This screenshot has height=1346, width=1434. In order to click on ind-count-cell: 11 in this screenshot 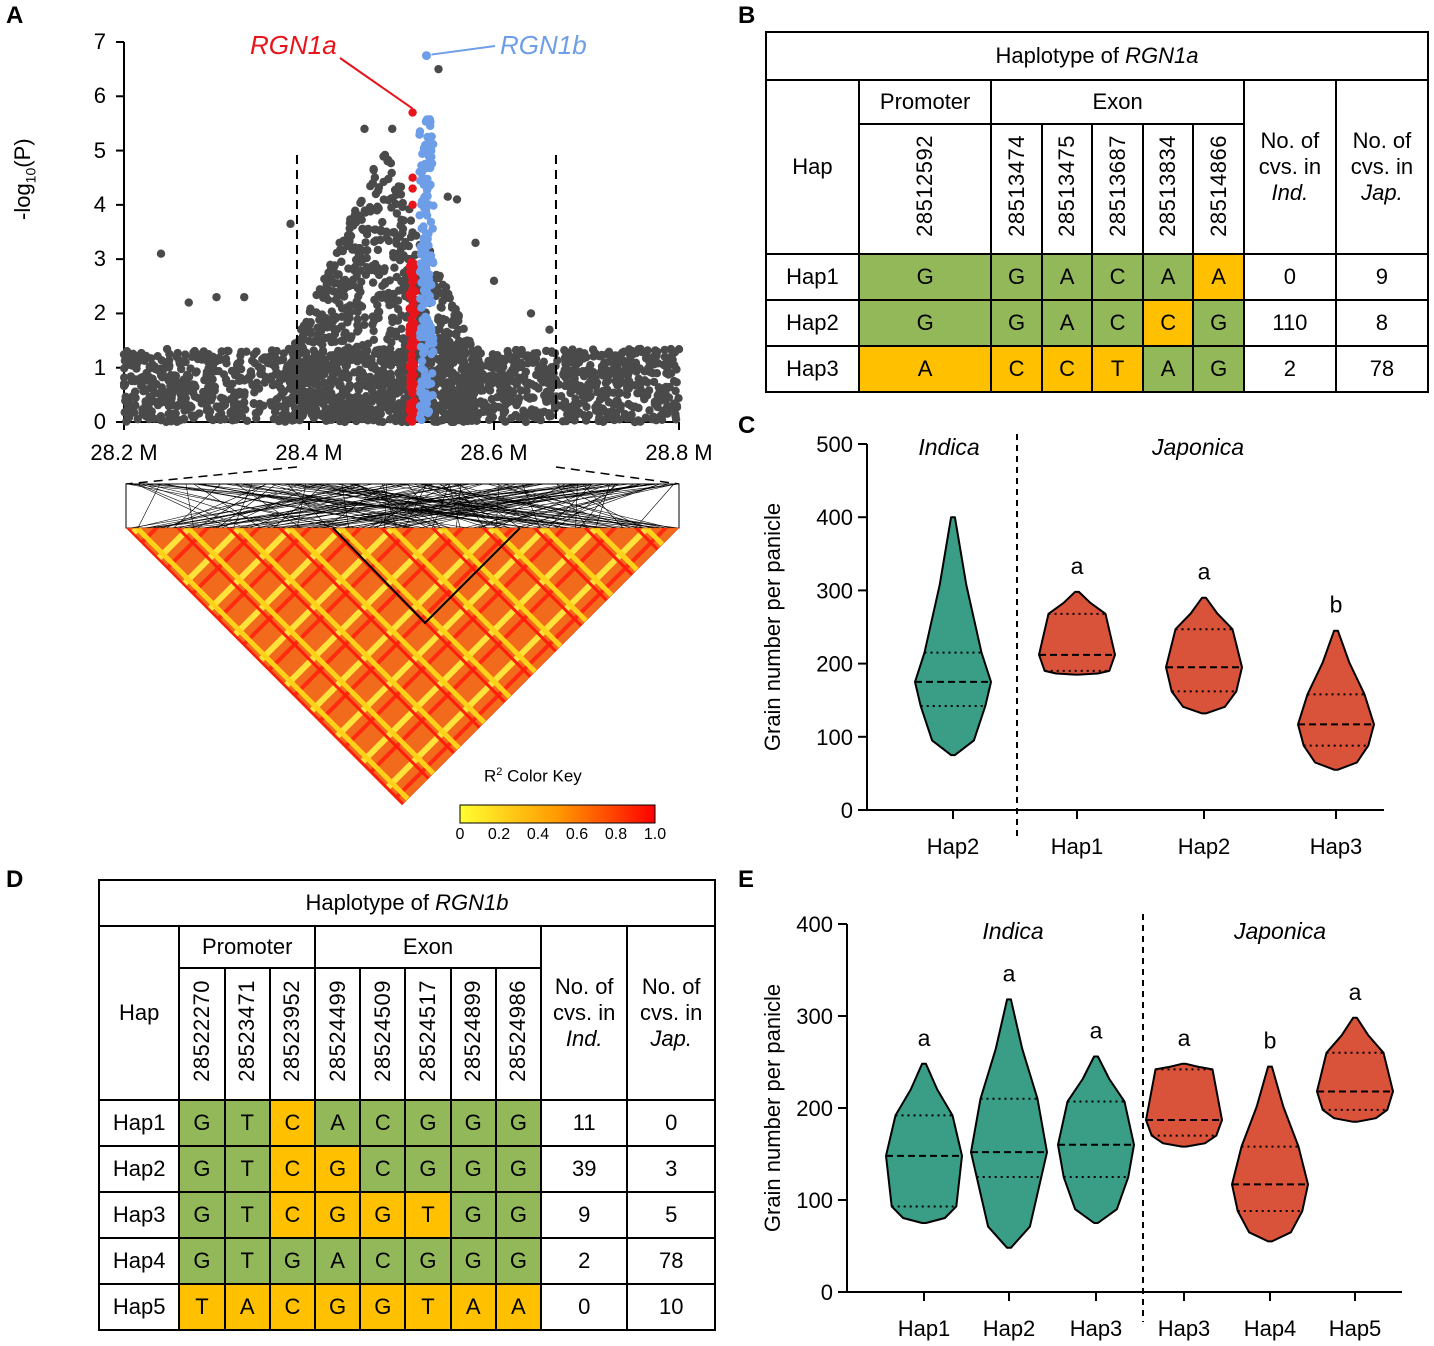, I will do `click(584, 1123)`.